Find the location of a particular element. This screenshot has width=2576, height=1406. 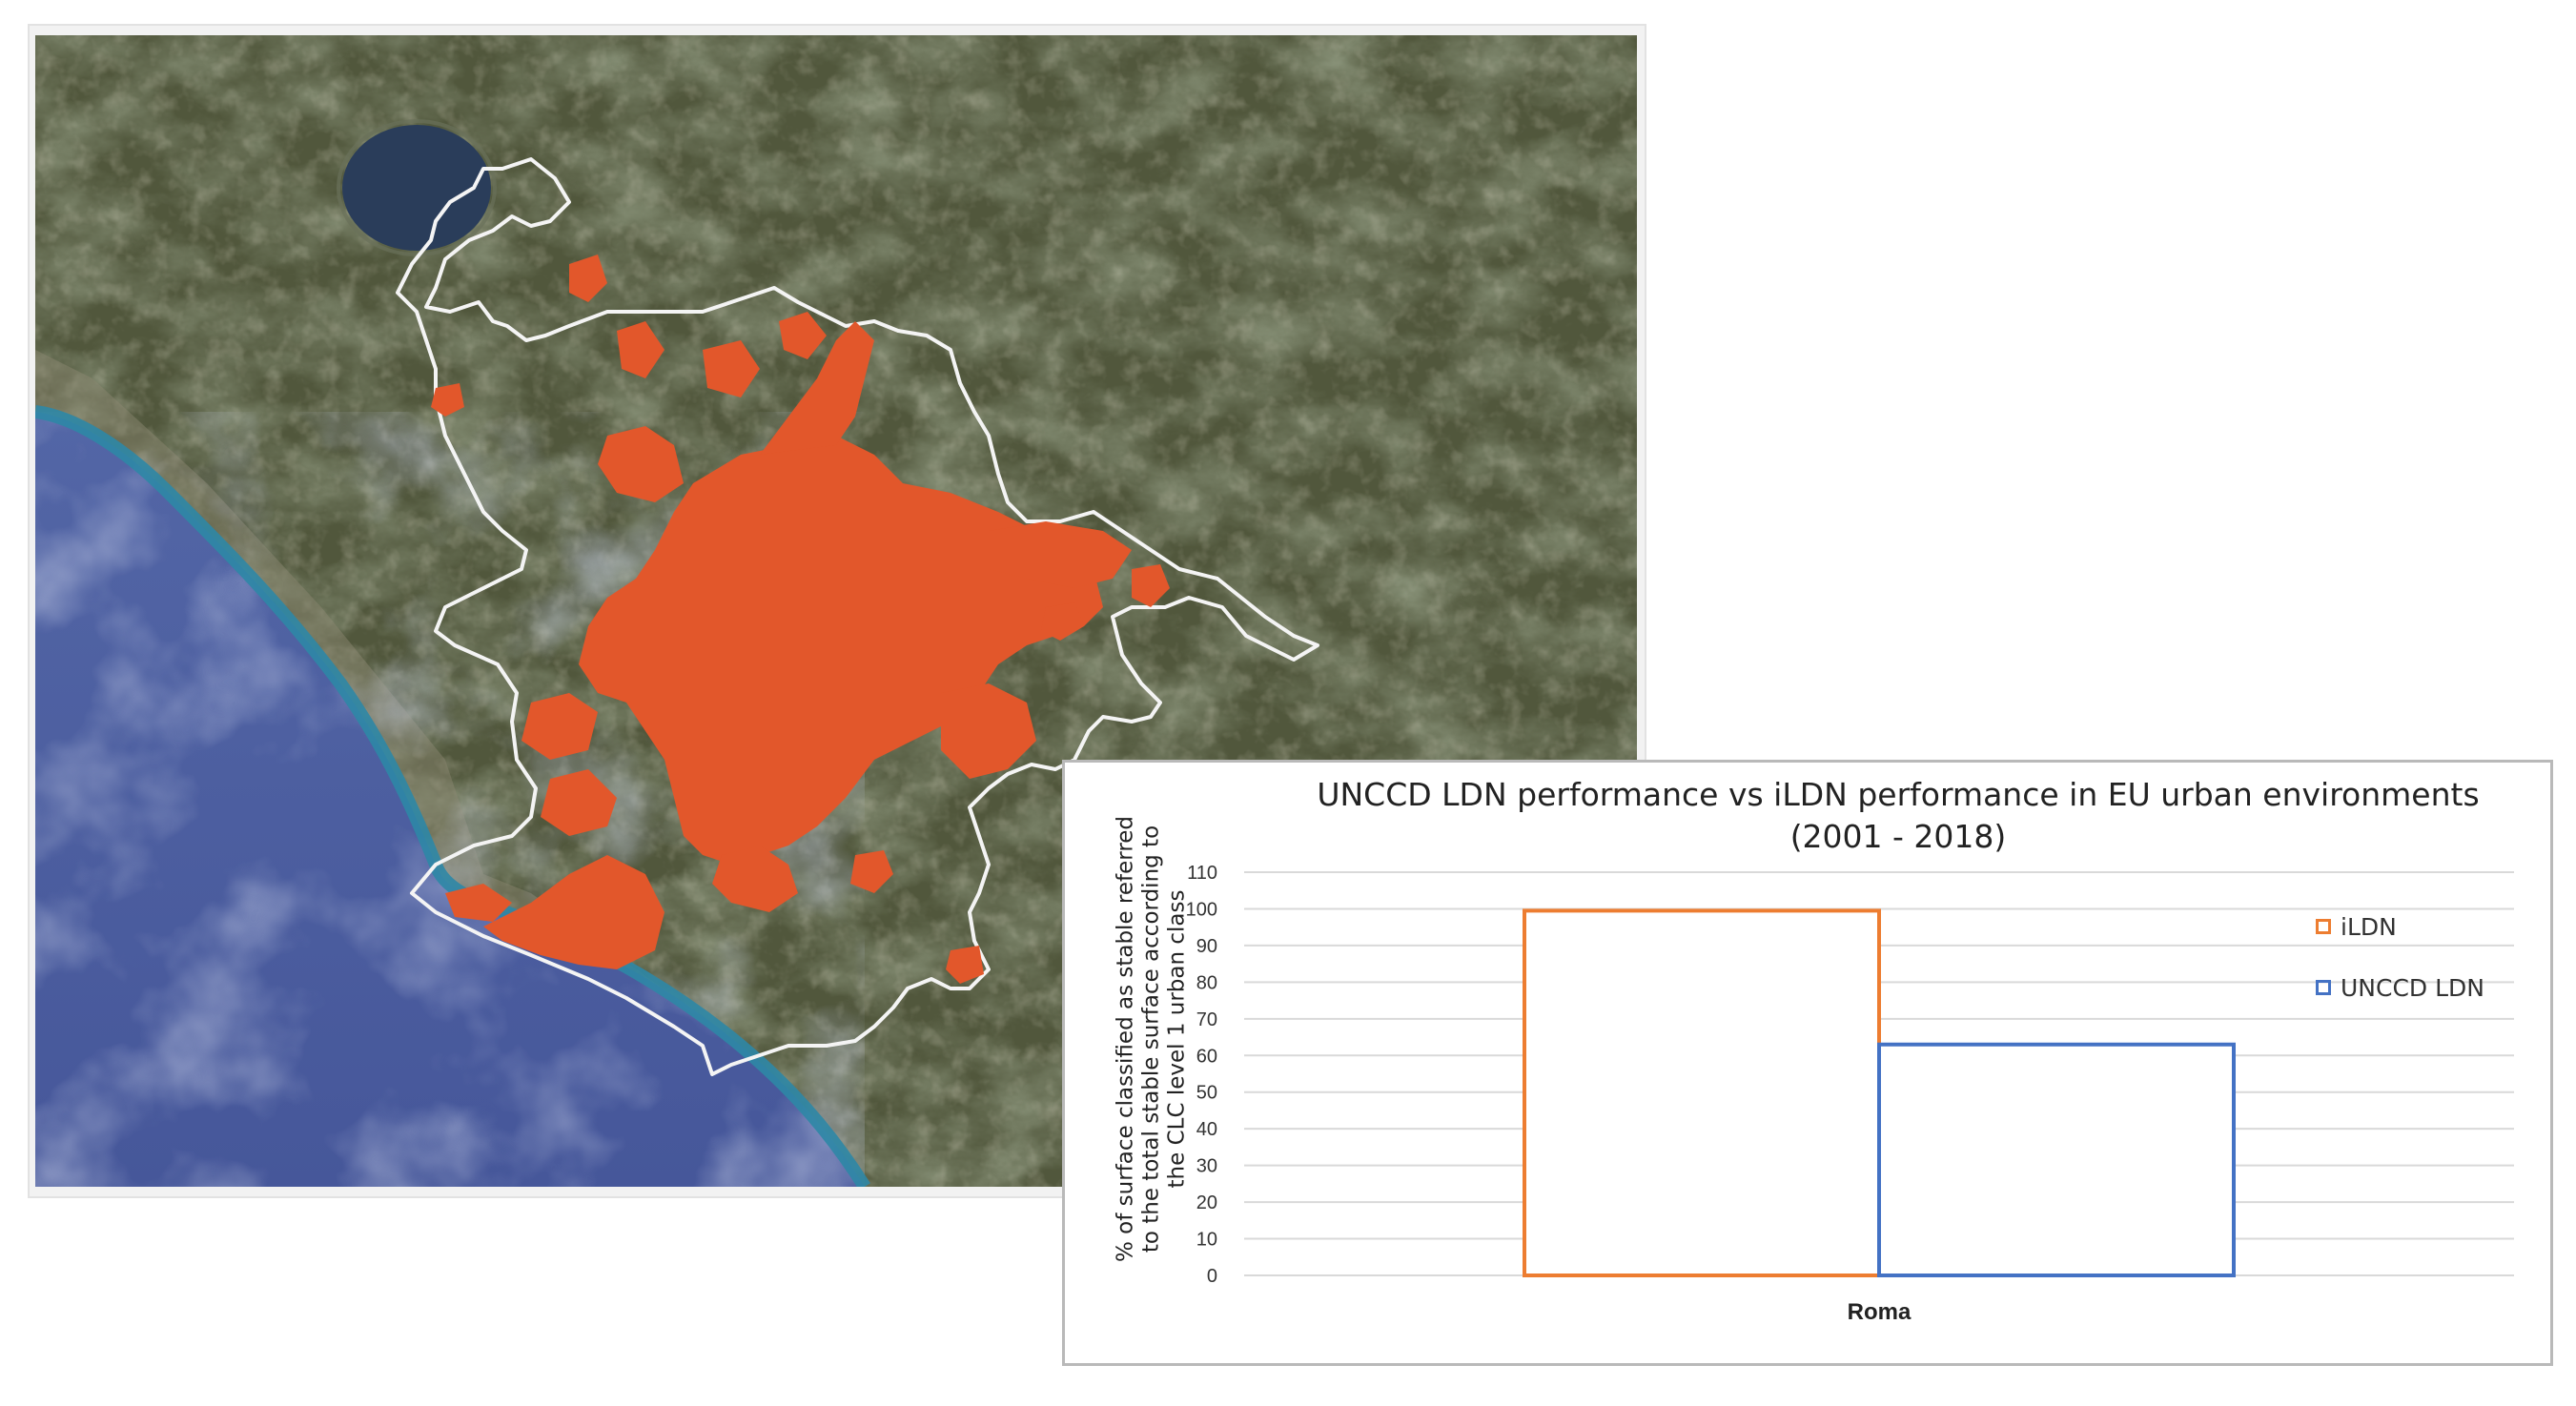

urban-northwest is located at coordinates (641, 464).